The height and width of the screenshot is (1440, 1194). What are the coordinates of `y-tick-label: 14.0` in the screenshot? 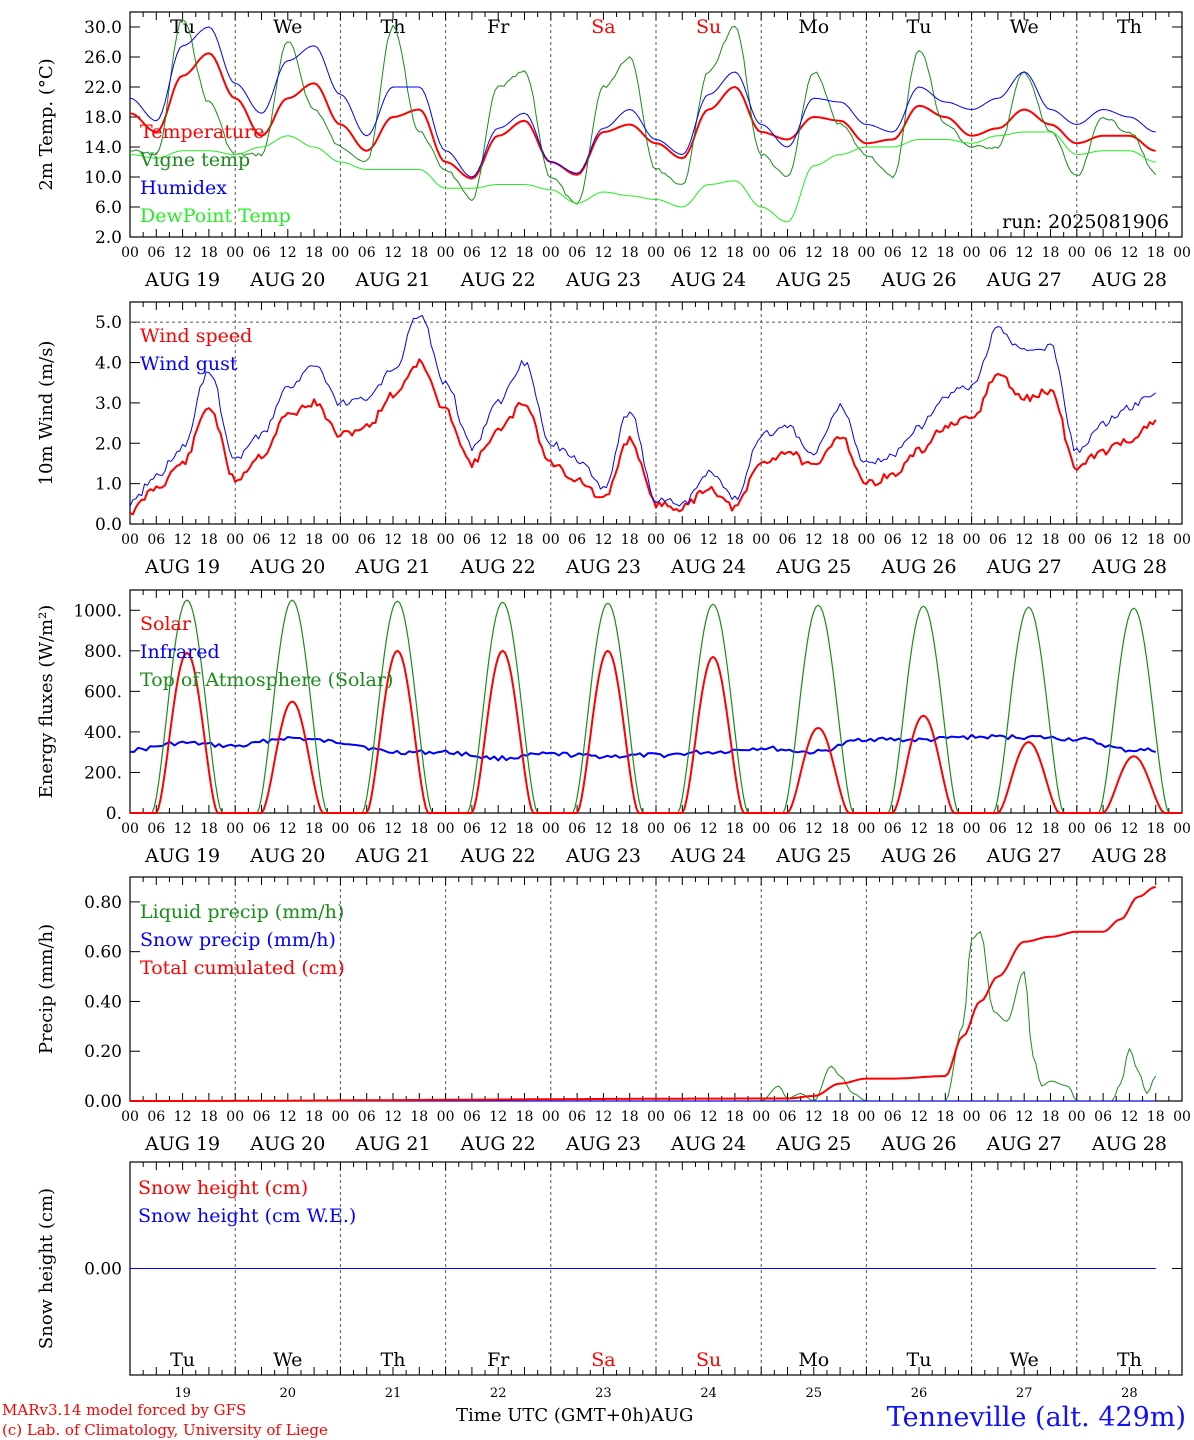 It's located at (103, 148).